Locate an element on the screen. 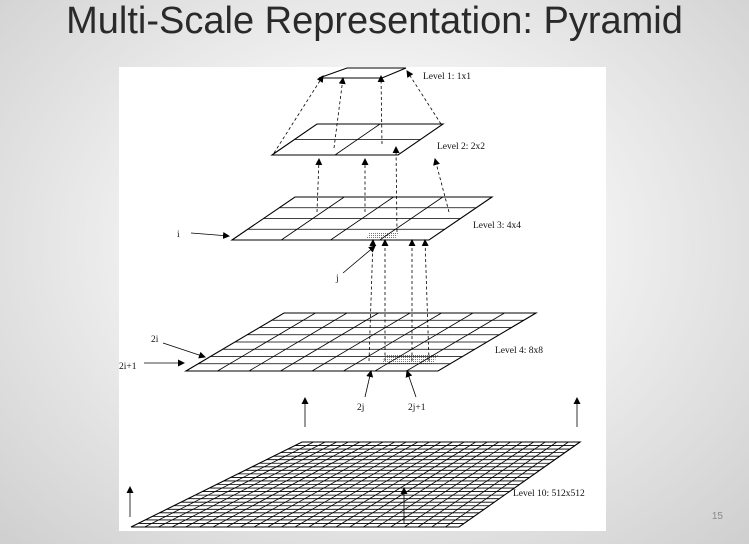 This screenshot has width=749, height=544. label-2i: 2i is located at coordinates (155, 340).